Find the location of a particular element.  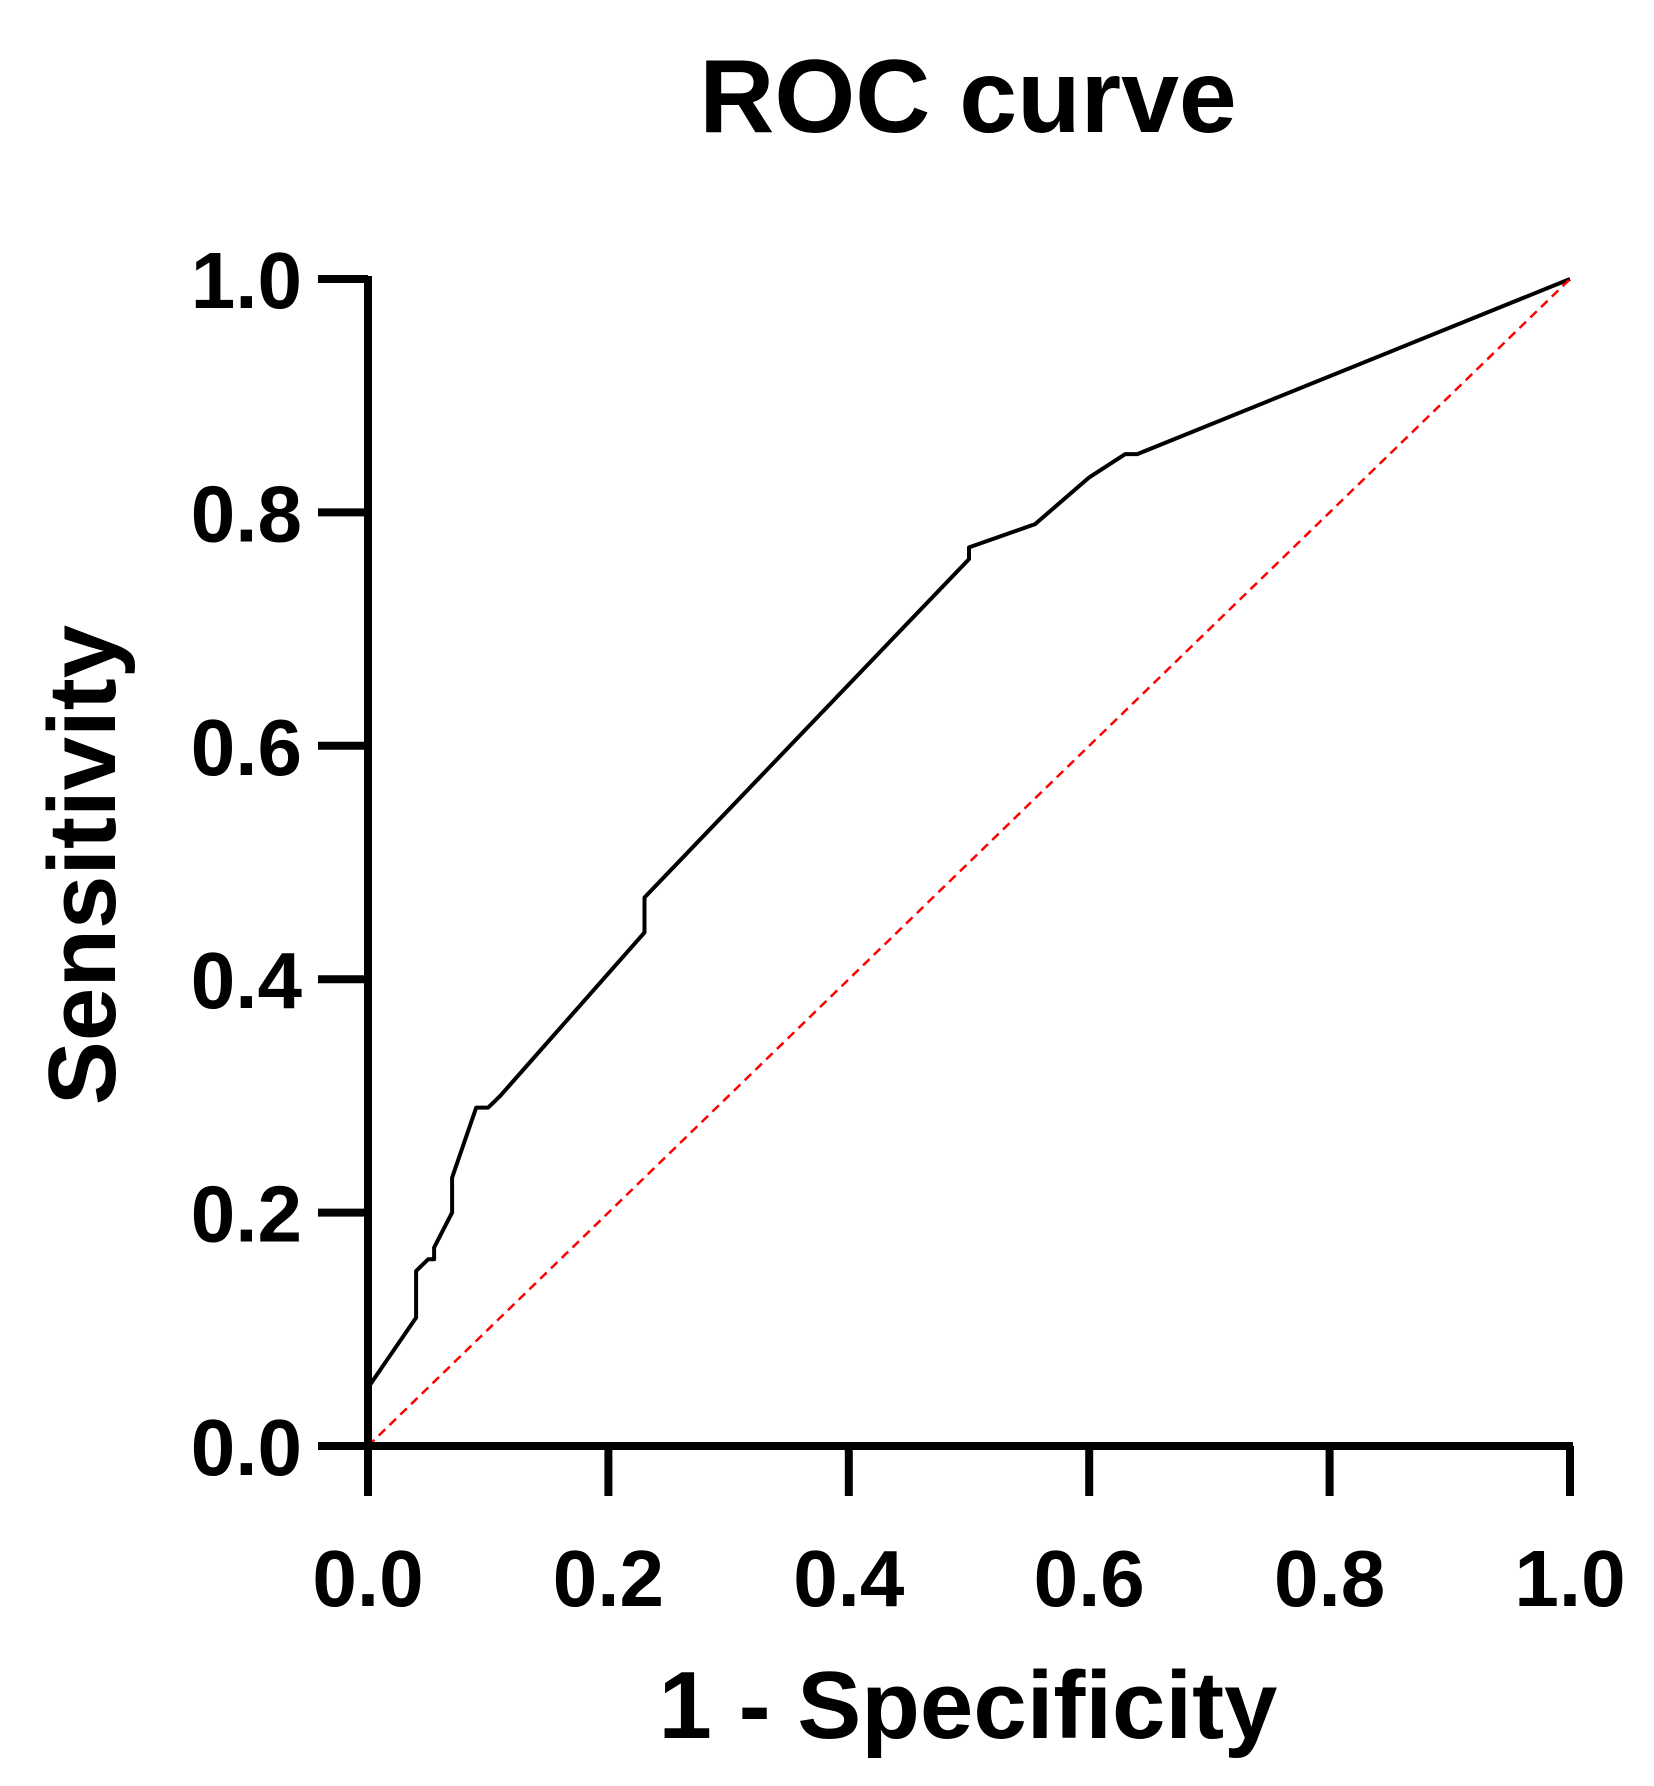

x-tick-label: 0.2 is located at coordinates (608, 1578).